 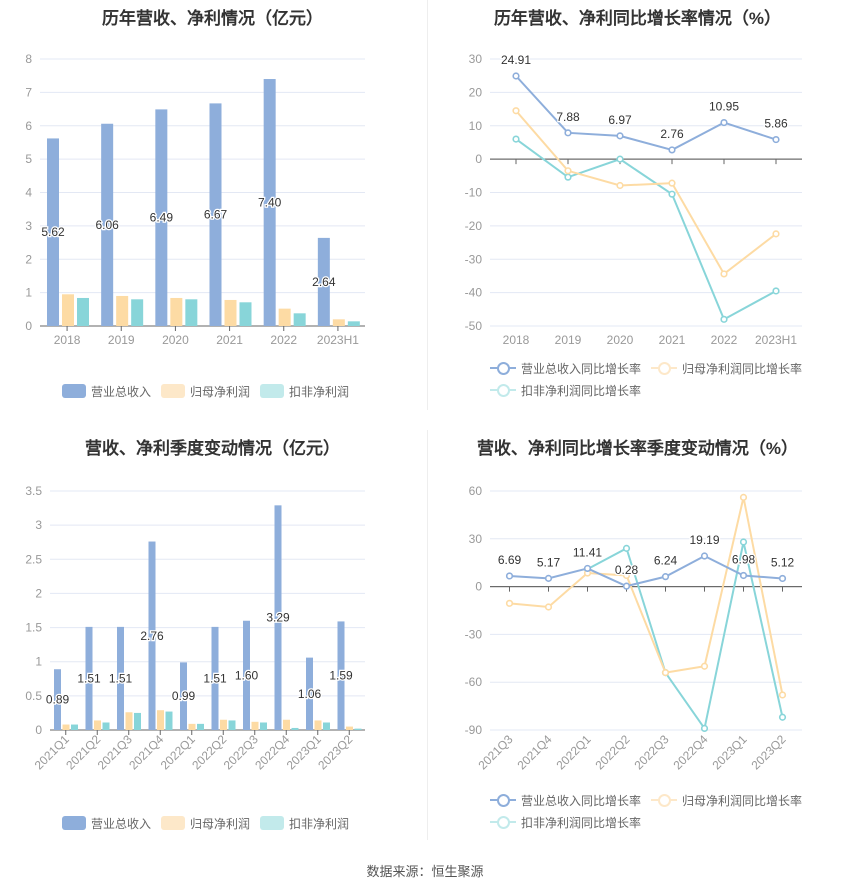 What do you see at coordinates (666, 561) in the screenshot?
I see `data-label: 6.24` at bounding box center [666, 561].